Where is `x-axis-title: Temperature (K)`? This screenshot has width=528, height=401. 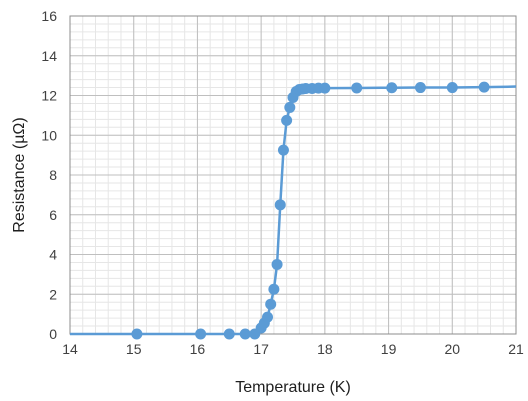 x-axis-title: Temperature (K) is located at coordinates (293, 387).